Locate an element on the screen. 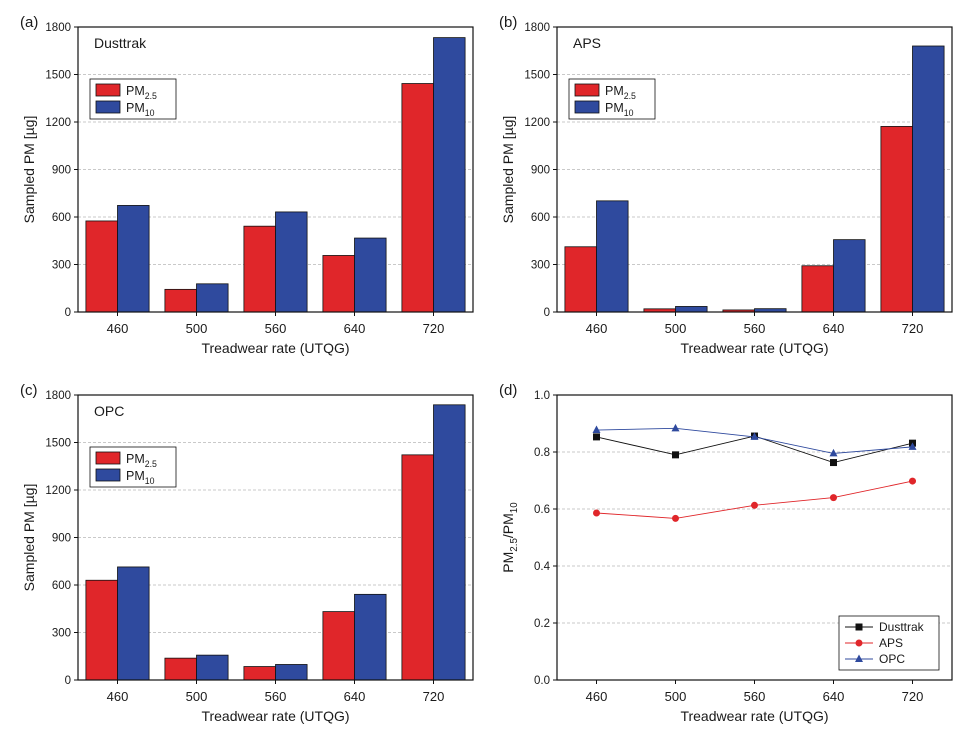 The image size is (957, 738). panel-title: OPC is located at coordinates (109, 411).